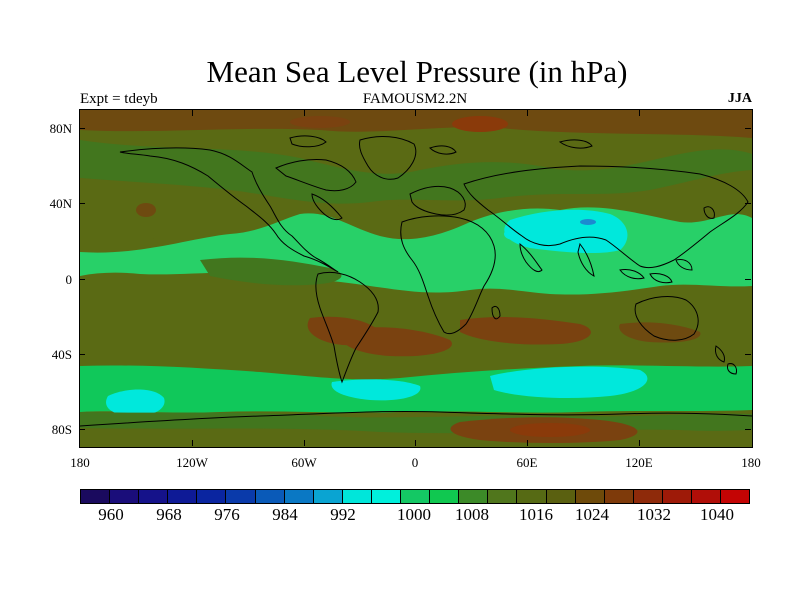 This screenshot has width=800, height=600. Describe the element at coordinates (376, 390) in the screenshot. I see `field-south-atlantic-low` at that location.